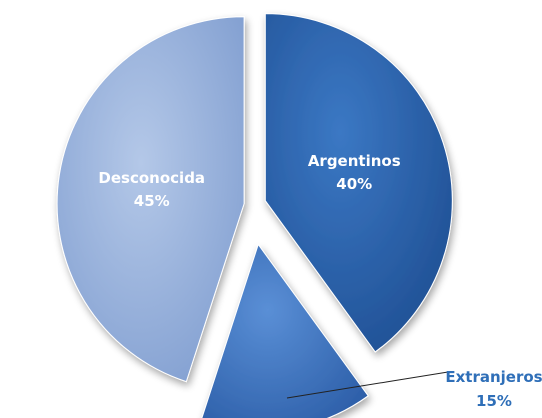 This screenshot has height=418, width=542. I want to click on slice-value-argentinos: 40%, so click(354, 184).